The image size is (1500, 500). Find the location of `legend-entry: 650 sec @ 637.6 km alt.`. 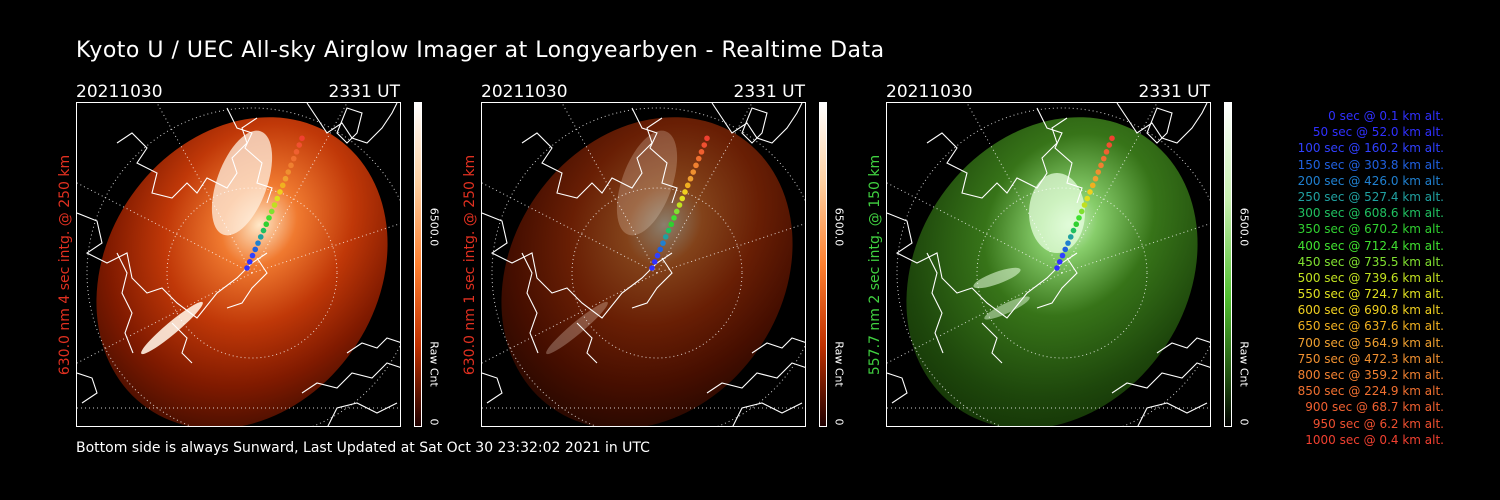

legend-entry: 650 sec @ 637.6 km alt. is located at coordinates (1370, 326).